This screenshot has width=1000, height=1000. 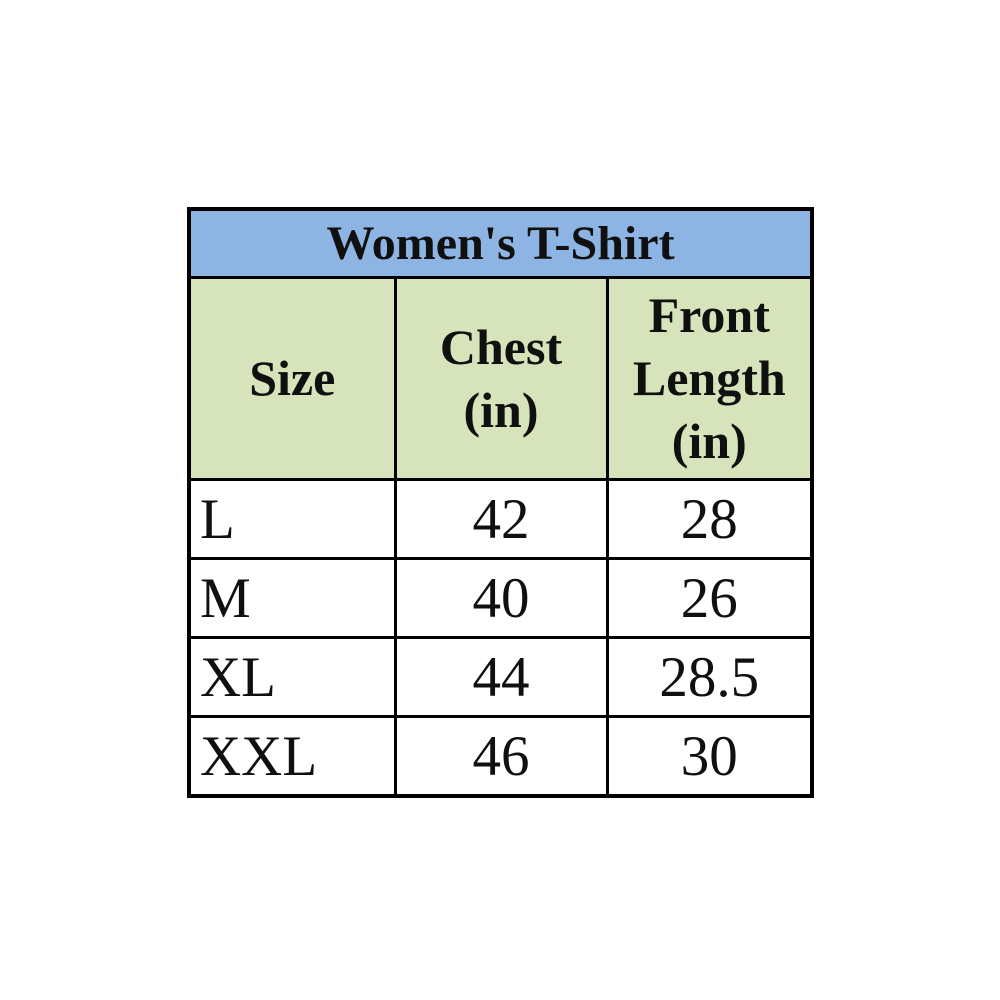 I want to click on size-value: L, so click(x=292, y=519).